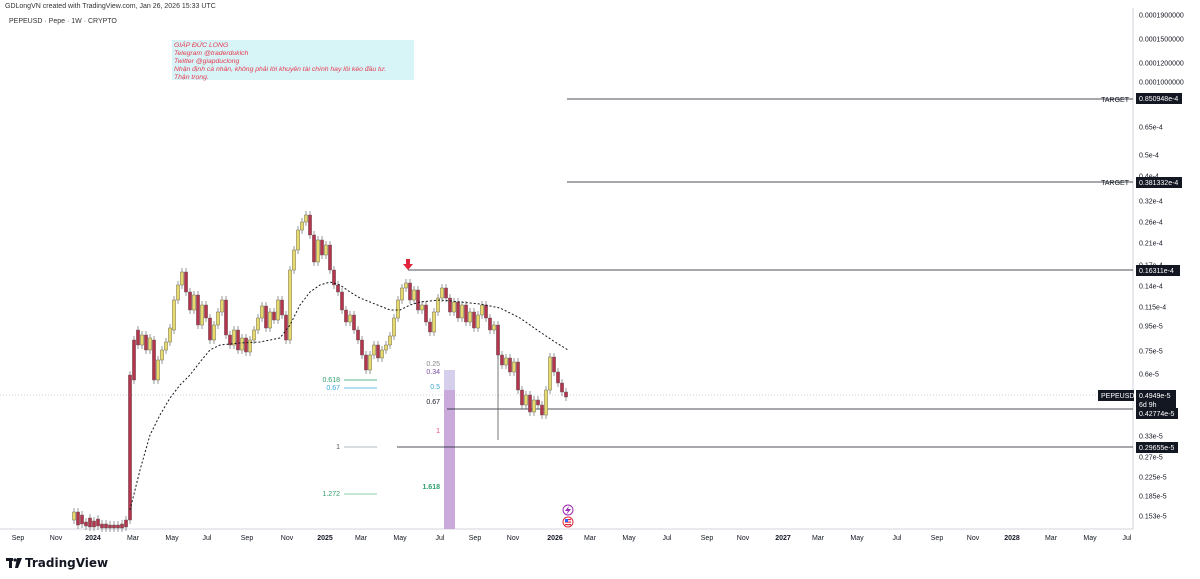 The height and width of the screenshot is (579, 1200). I want to click on fib-right-label-034: 0.34, so click(433, 372).